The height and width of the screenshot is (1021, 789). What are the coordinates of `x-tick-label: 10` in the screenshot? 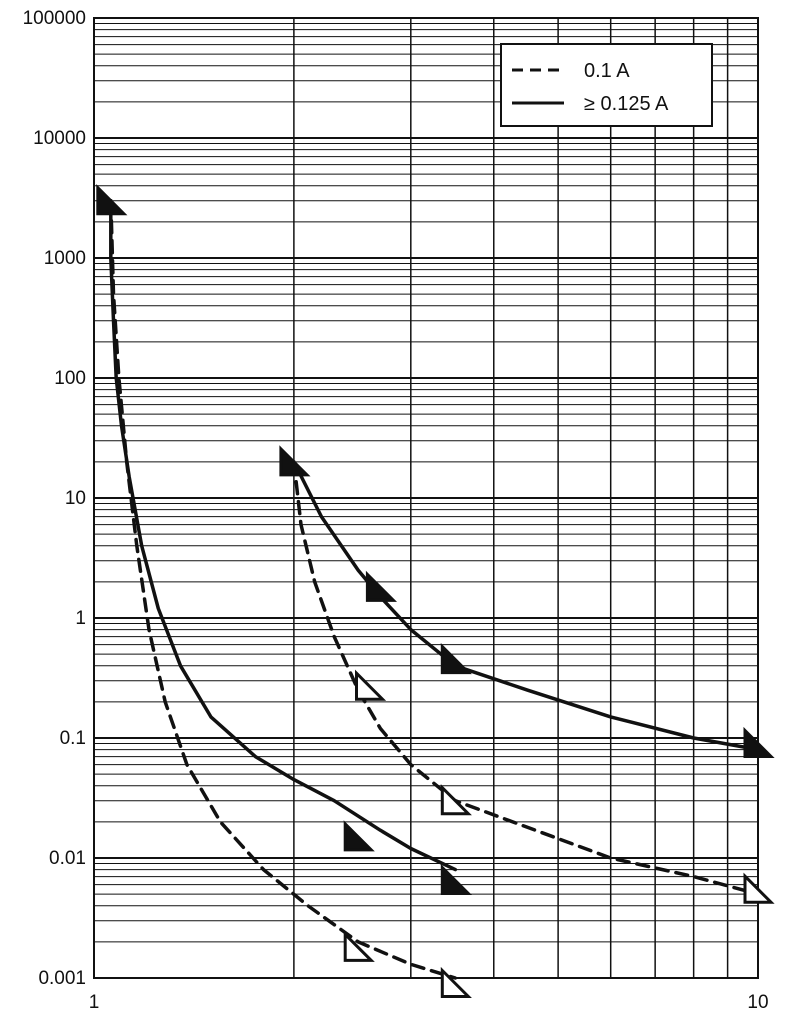 It's located at (757, 1002).